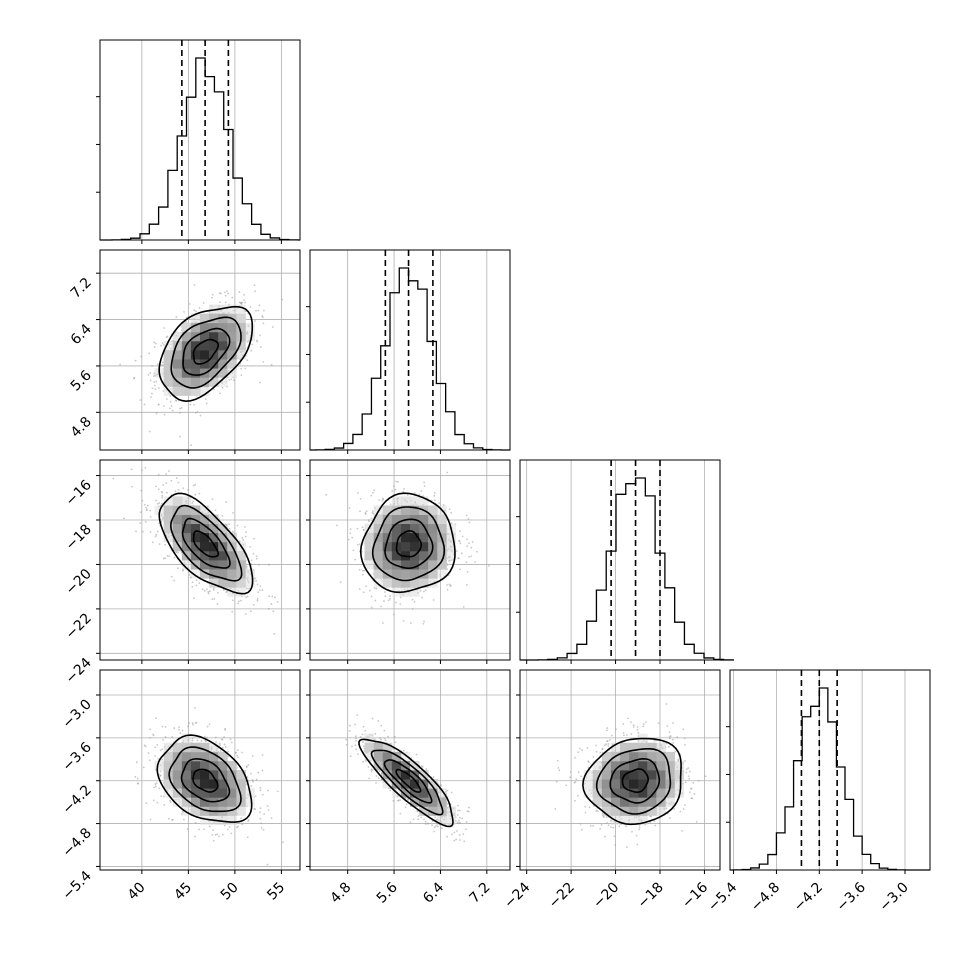 The image size is (970, 970). What do you see at coordinates (79, 671) in the screenshot?
I see `y-tick-label: −24` at bounding box center [79, 671].